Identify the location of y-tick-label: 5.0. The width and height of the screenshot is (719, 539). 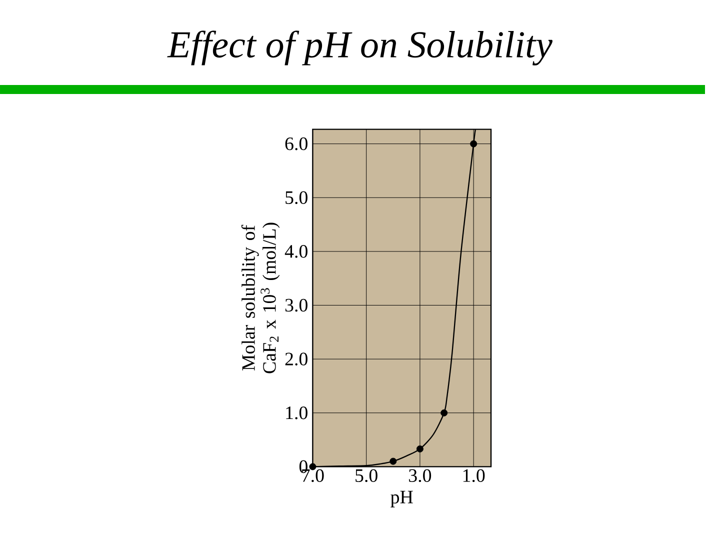
(297, 197).